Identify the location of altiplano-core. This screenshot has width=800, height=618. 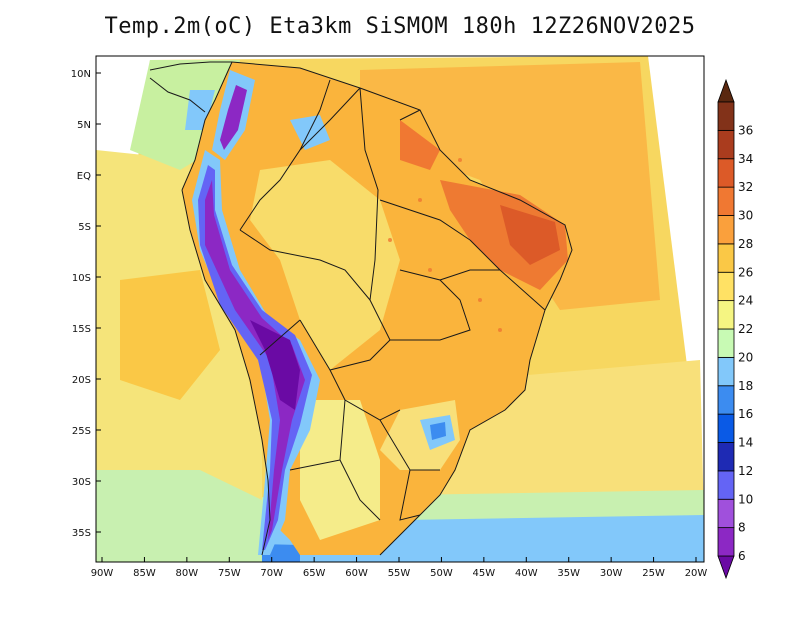
(275, 365).